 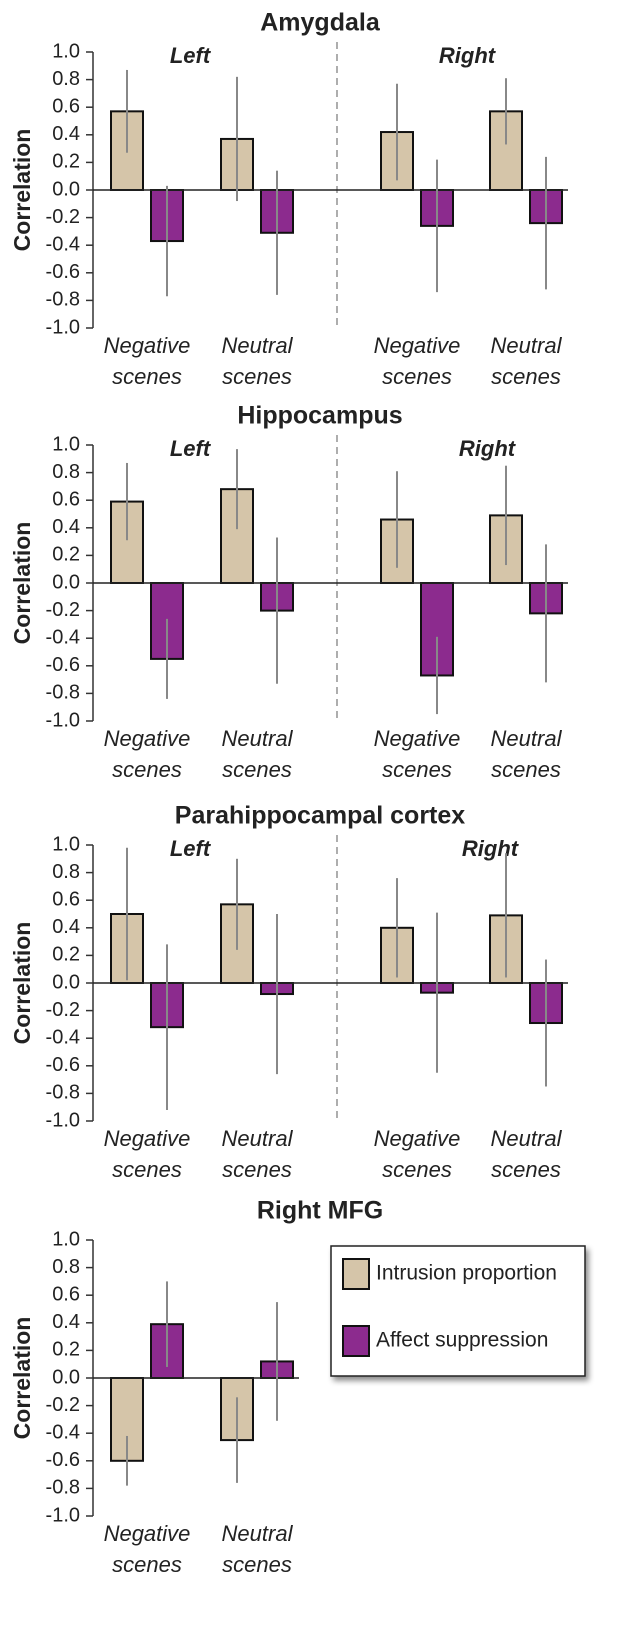 What do you see at coordinates (320, 1211) in the screenshot?
I see `chart-title: Right MFG` at bounding box center [320, 1211].